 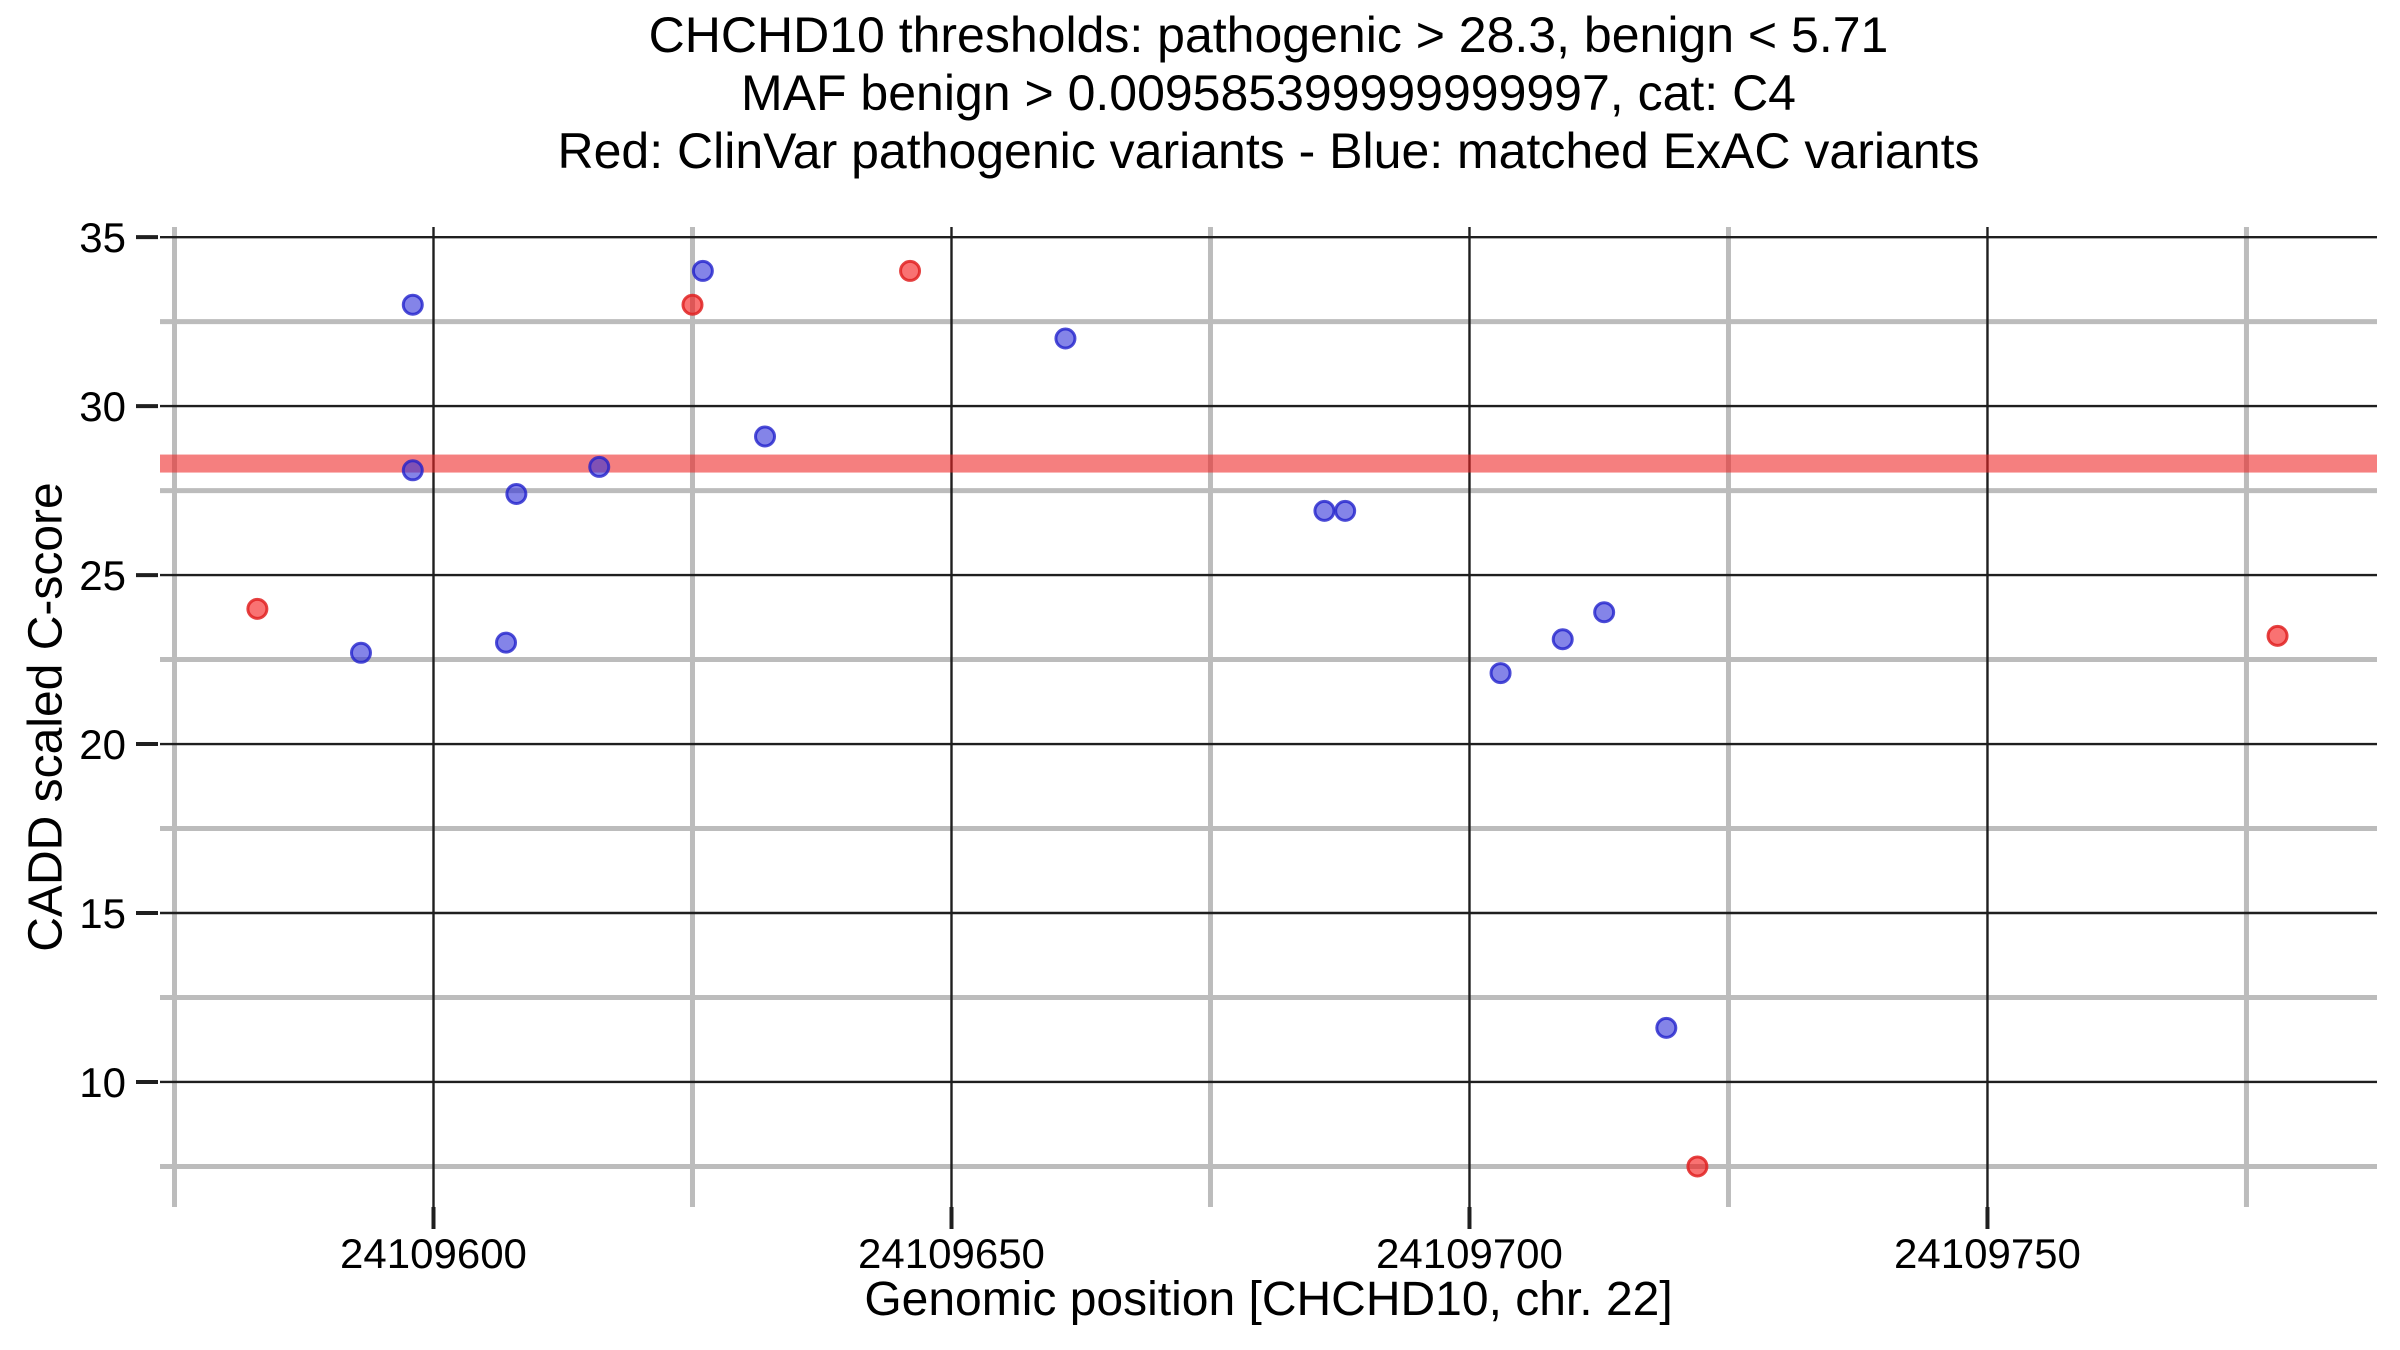 I want to click on x-axis-tick-label: 24109700, so click(x=1469, y=1253).